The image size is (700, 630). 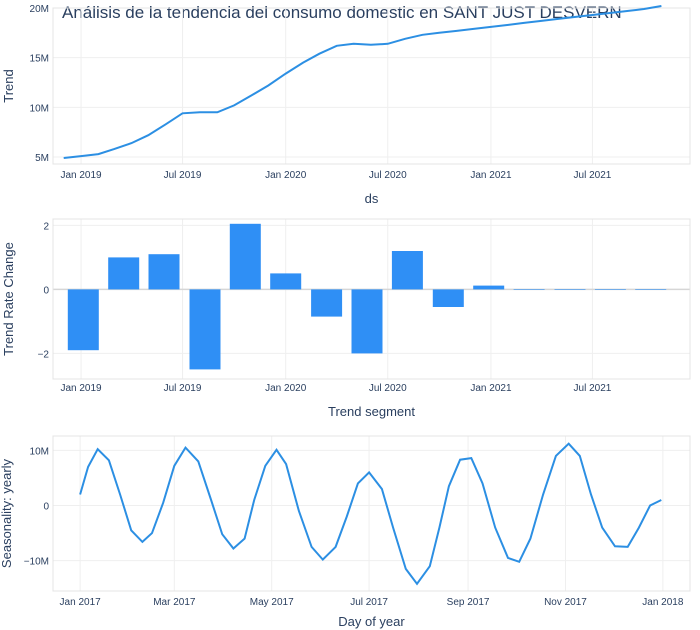 I want to click on seasonality-x-axis-label: Day of year, so click(x=371, y=621).